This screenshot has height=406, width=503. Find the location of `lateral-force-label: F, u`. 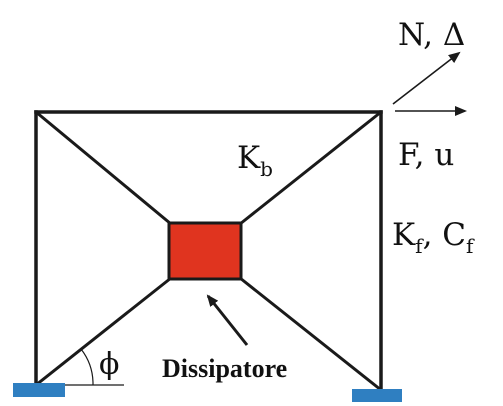

lateral-force-label: F, u is located at coordinates (426, 155).